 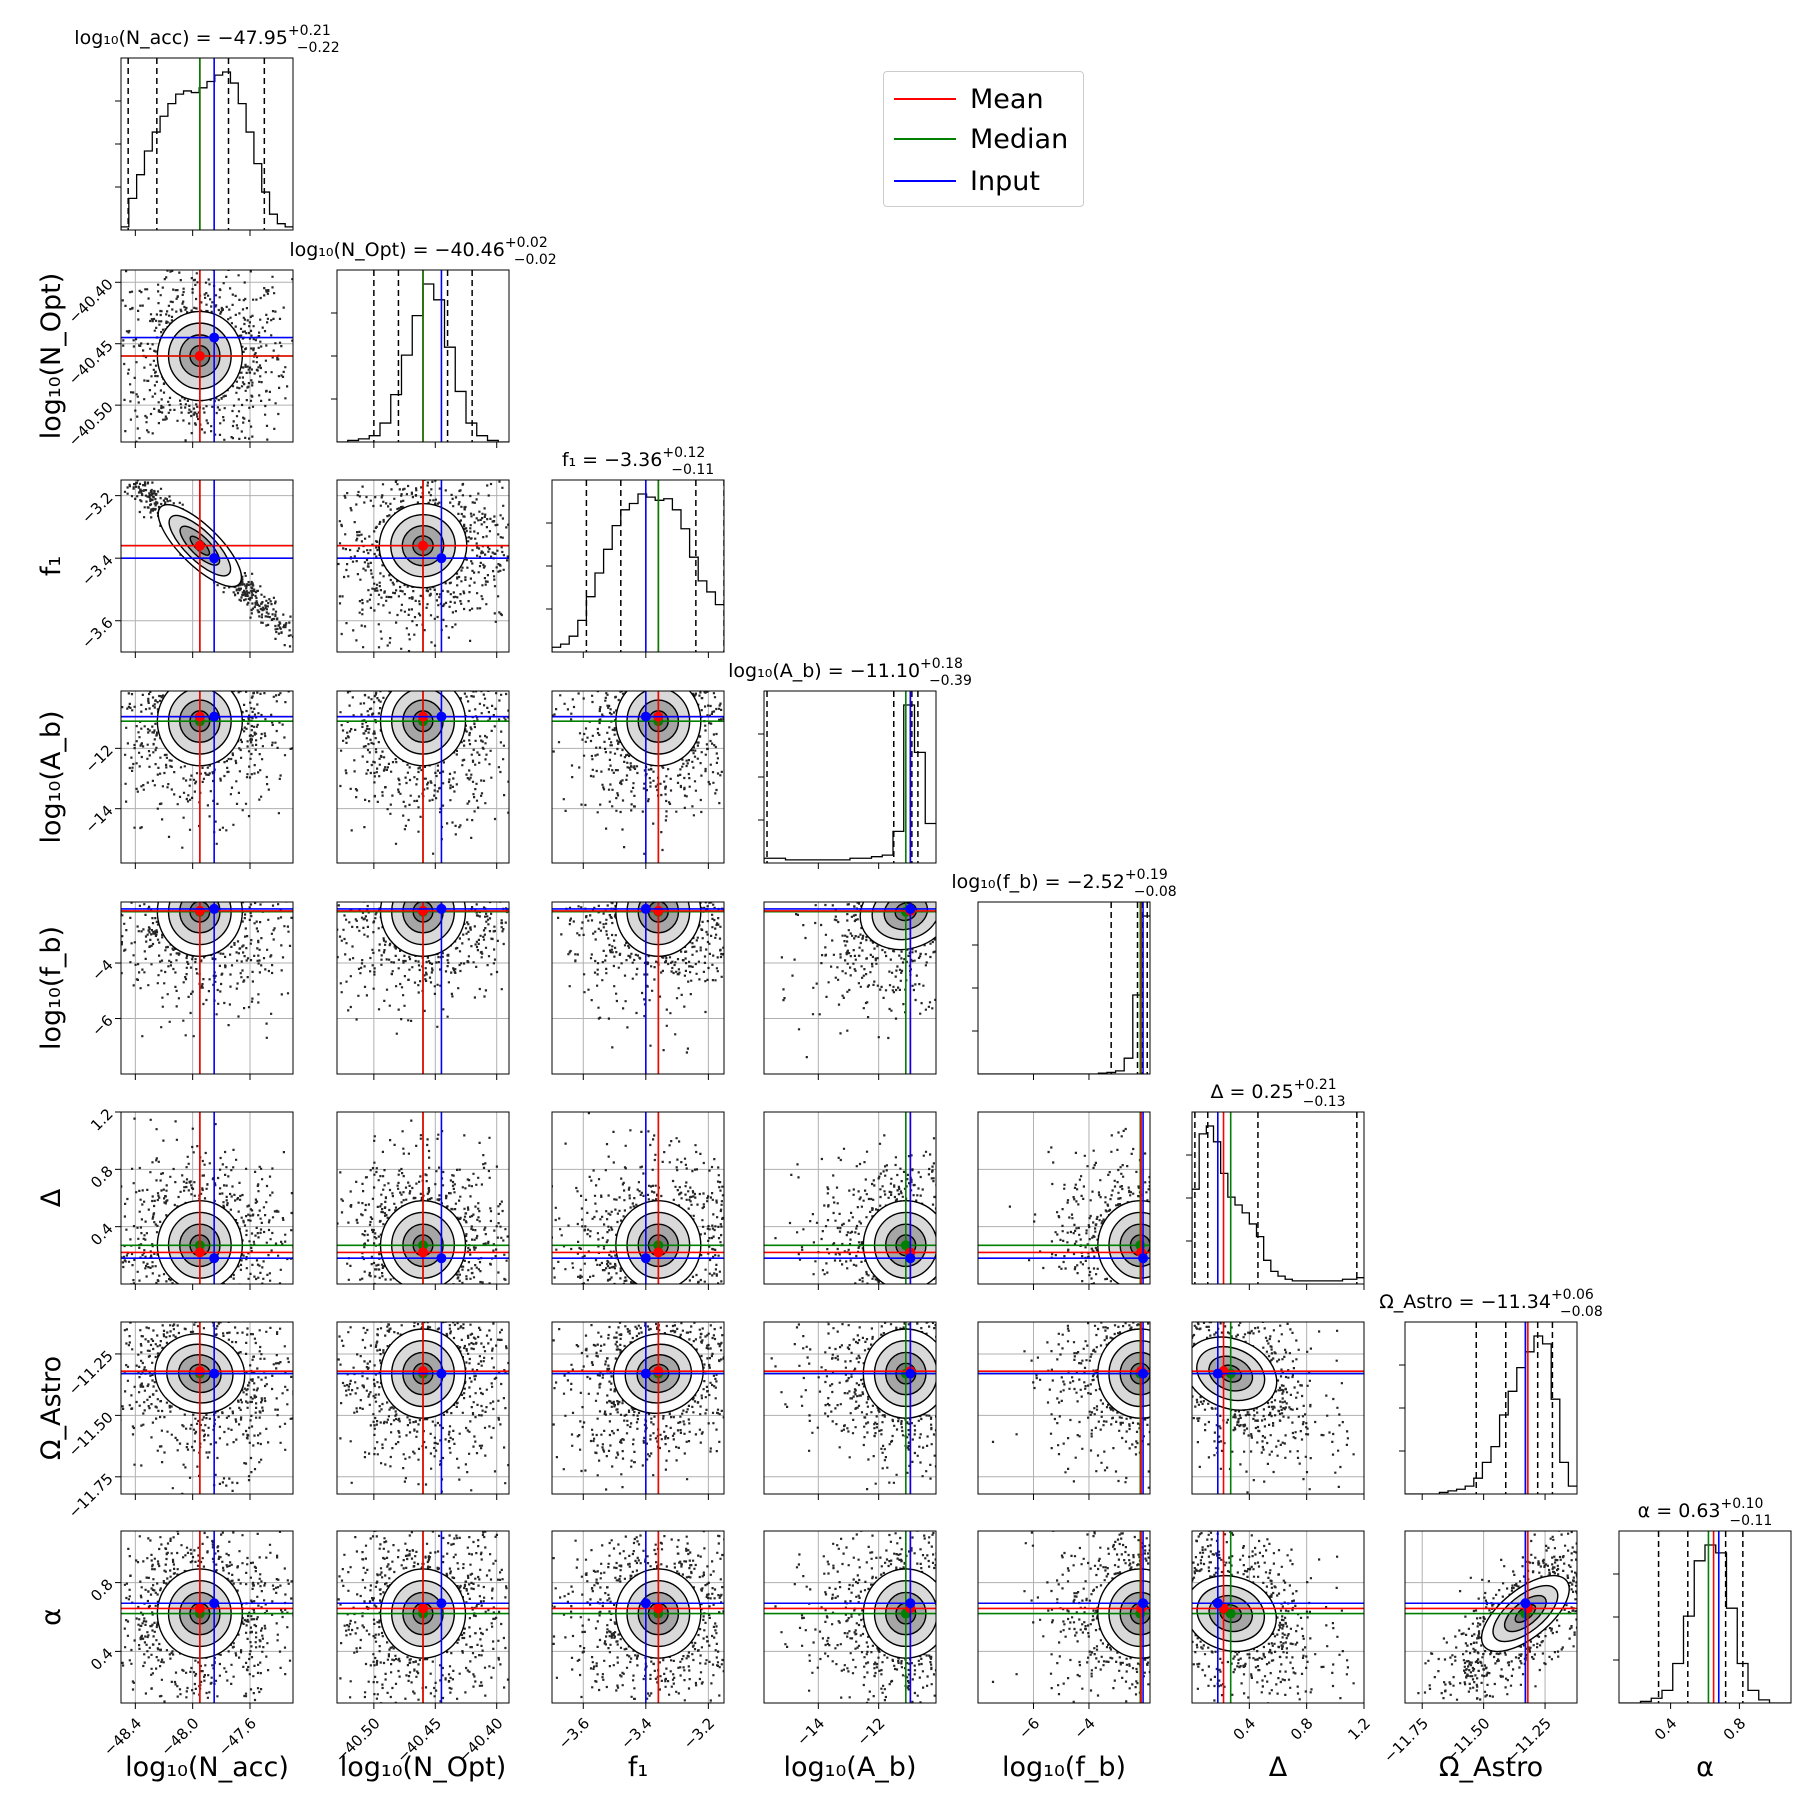 What do you see at coordinates (51, 1197) in the screenshot?
I see `y-axis-label-Delta: Δ` at bounding box center [51, 1197].